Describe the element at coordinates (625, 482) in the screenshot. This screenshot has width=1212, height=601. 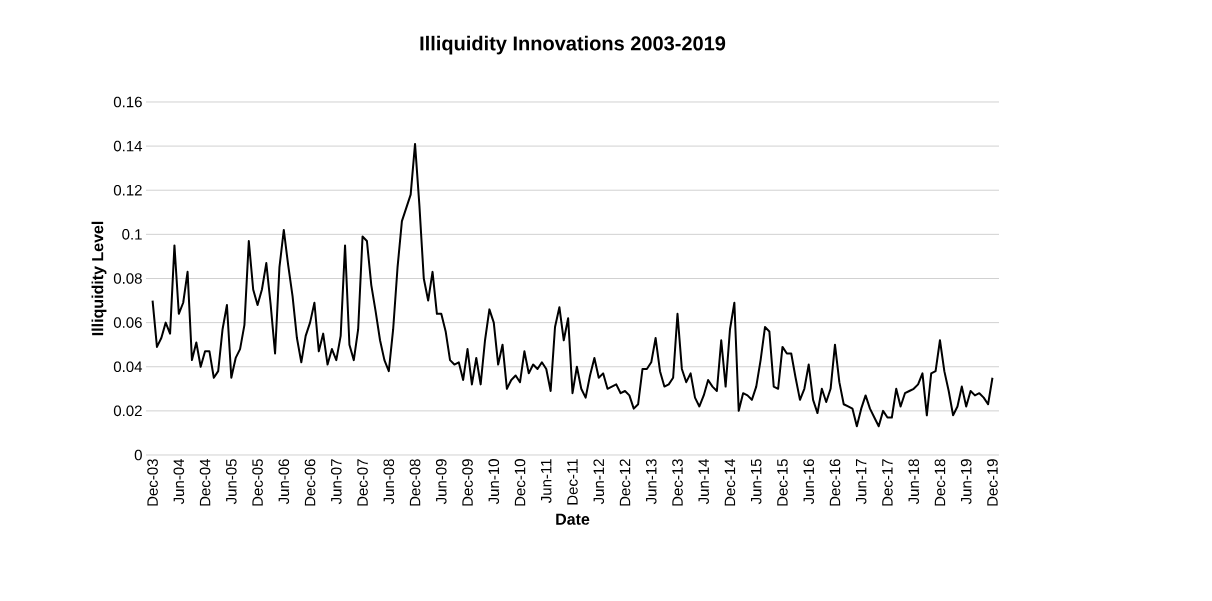
I see `x-tick-label: Dec-12` at that location.